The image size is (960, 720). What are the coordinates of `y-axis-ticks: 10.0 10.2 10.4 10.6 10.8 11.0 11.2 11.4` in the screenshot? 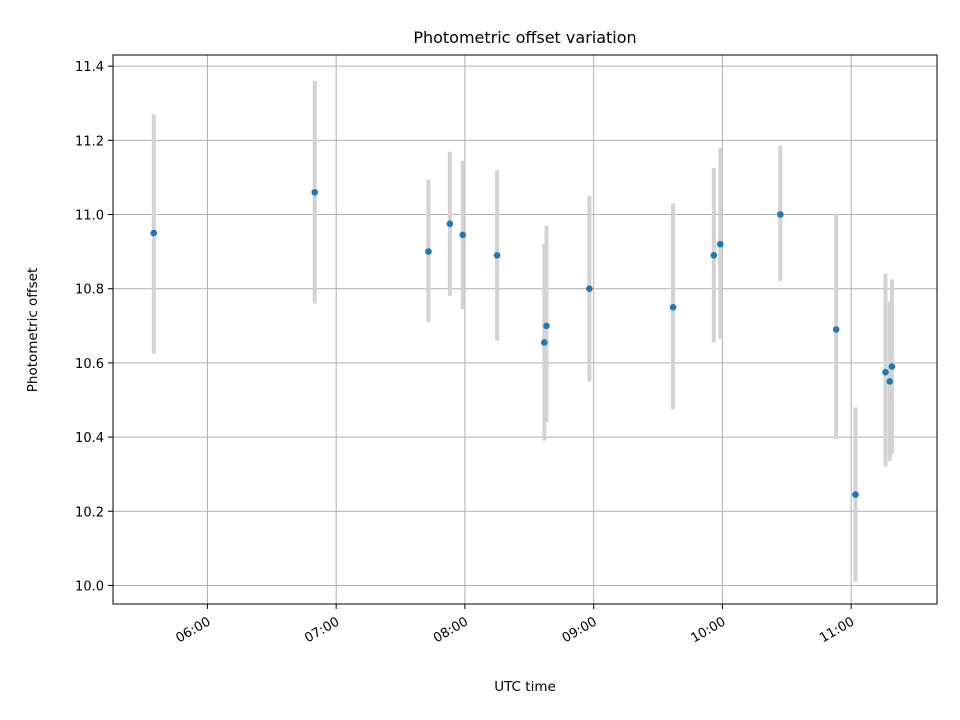 It's located at (94, 327).